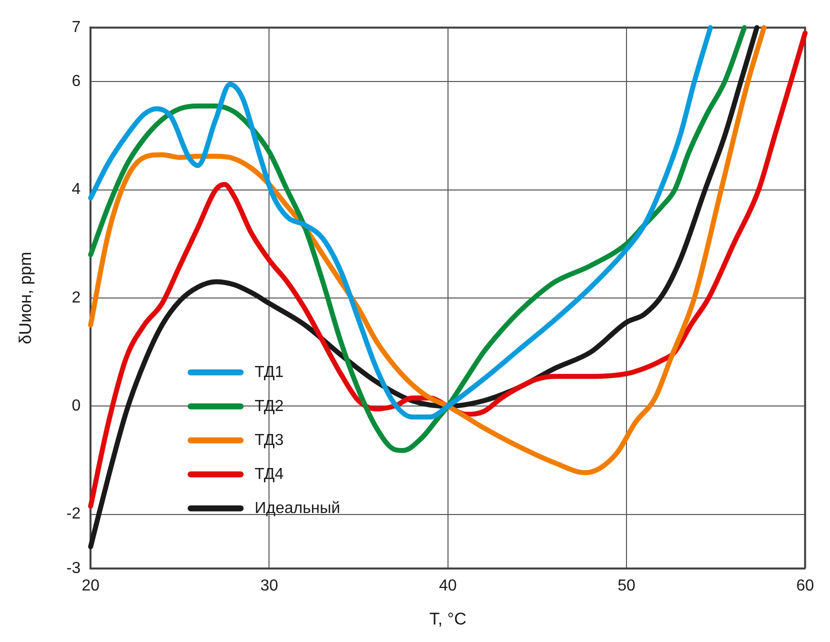 The height and width of the screenshot is (642, 830). What do you see at coordinates (73, 568) in the screenshot?
I see `y-tick-label: -3` at bounding box center [73, 568].